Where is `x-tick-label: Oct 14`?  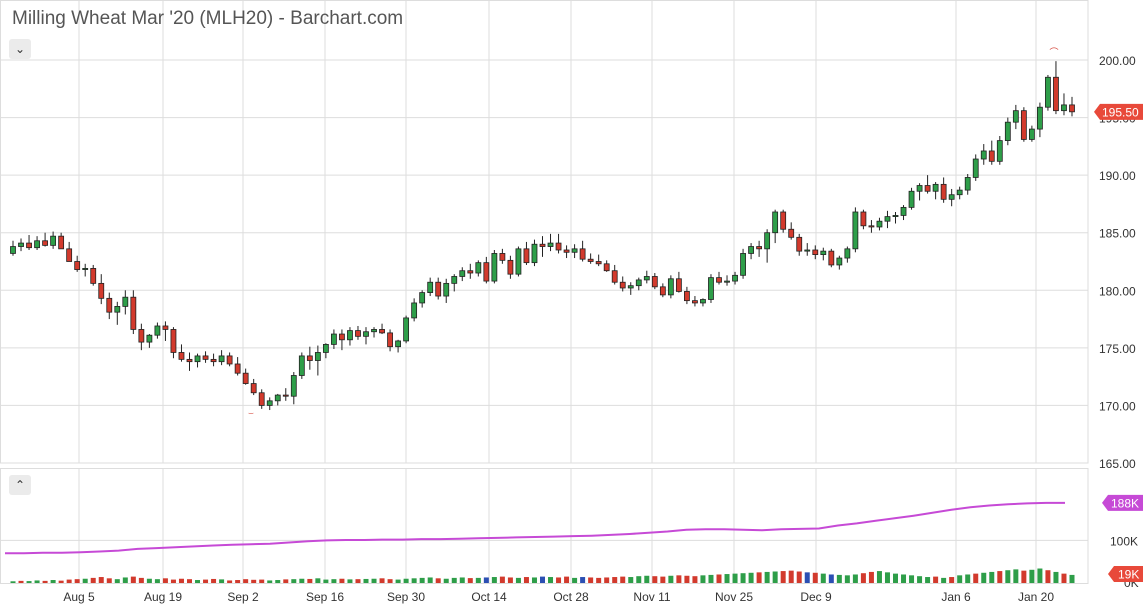 x-tick-label: Oct 14 is located at coordinates (489, 597).